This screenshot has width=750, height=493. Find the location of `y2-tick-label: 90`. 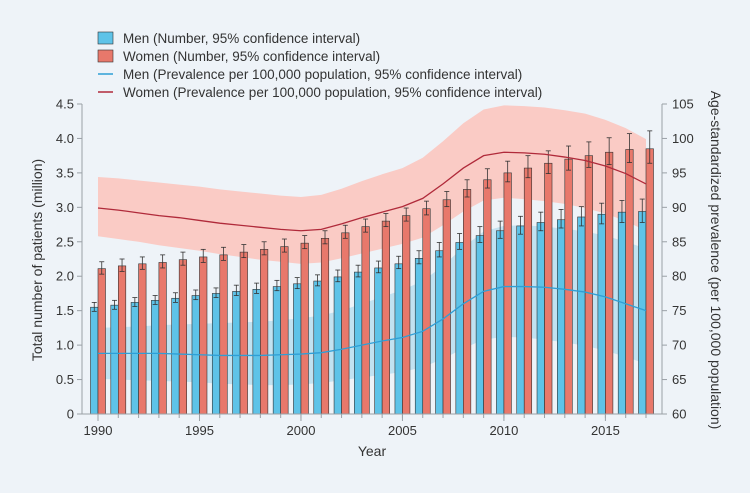

y2-tick-label: 90 is located at coordinates (679, 207).